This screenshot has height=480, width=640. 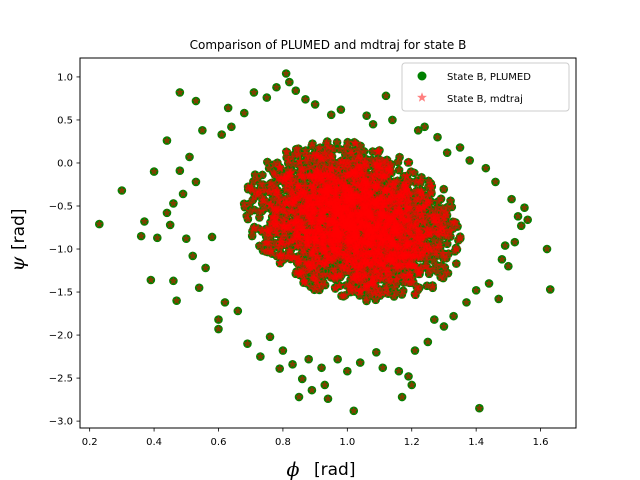 I want to click on dense-point-cloud, so click(x=352, y=221).